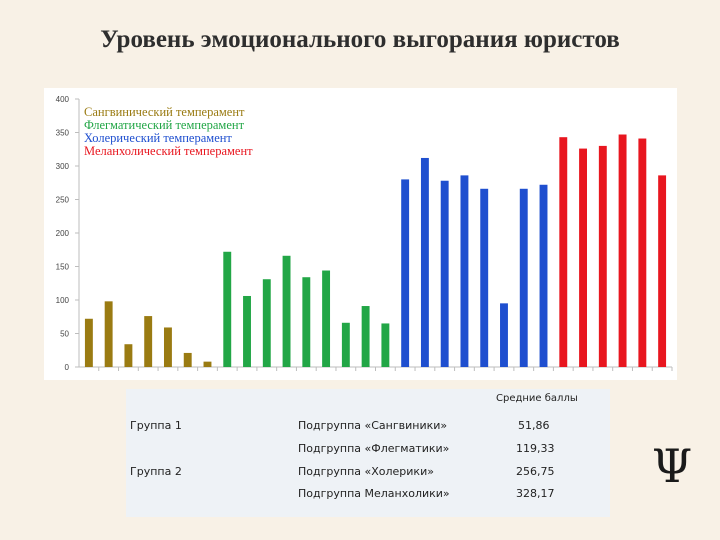  I want to click on table-row-value: 119,33, so click(535, 448).